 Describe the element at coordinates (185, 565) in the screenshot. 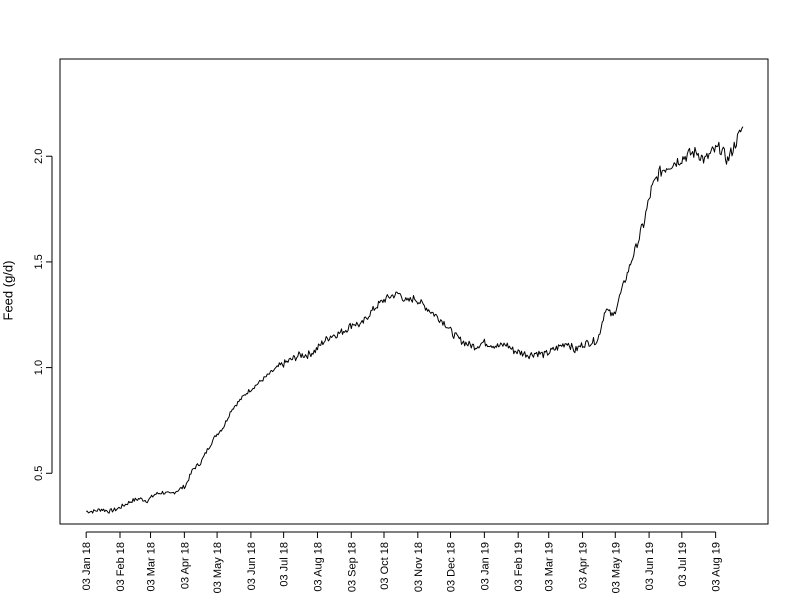

I see `x-tick-label: 03 Apr 18` at that location.